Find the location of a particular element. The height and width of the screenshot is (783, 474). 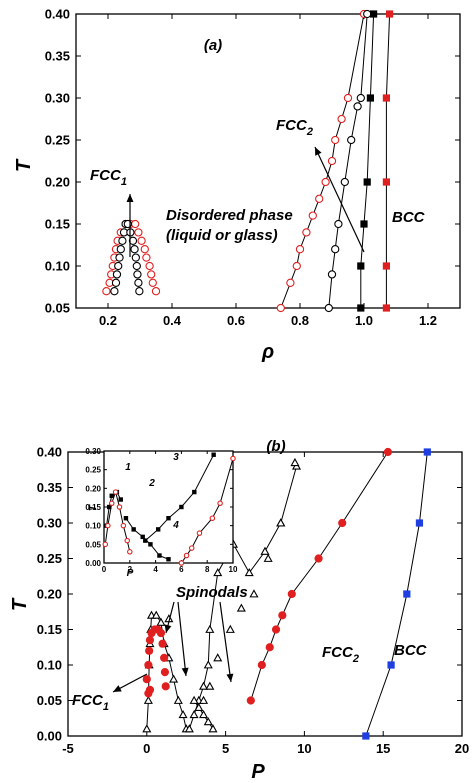

panel-b-y-tick-label: 0.25 is located at coordinates (49, 558).